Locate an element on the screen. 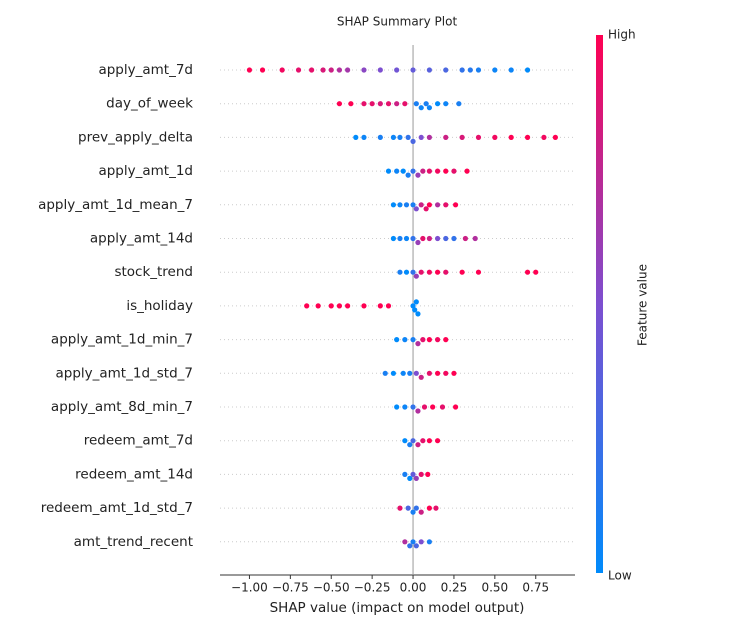  feature-label: redeem_amt_1d_std_7 is located at coordinates (117, 508).